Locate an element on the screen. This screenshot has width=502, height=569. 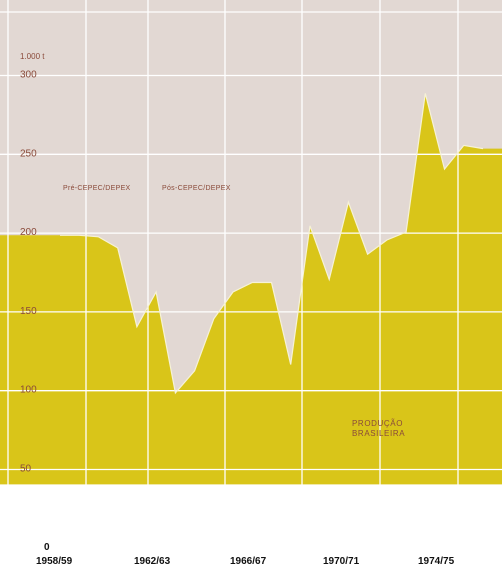
x-tick-label-1974-75: 1974/75 is located at coordinates (436, 561).